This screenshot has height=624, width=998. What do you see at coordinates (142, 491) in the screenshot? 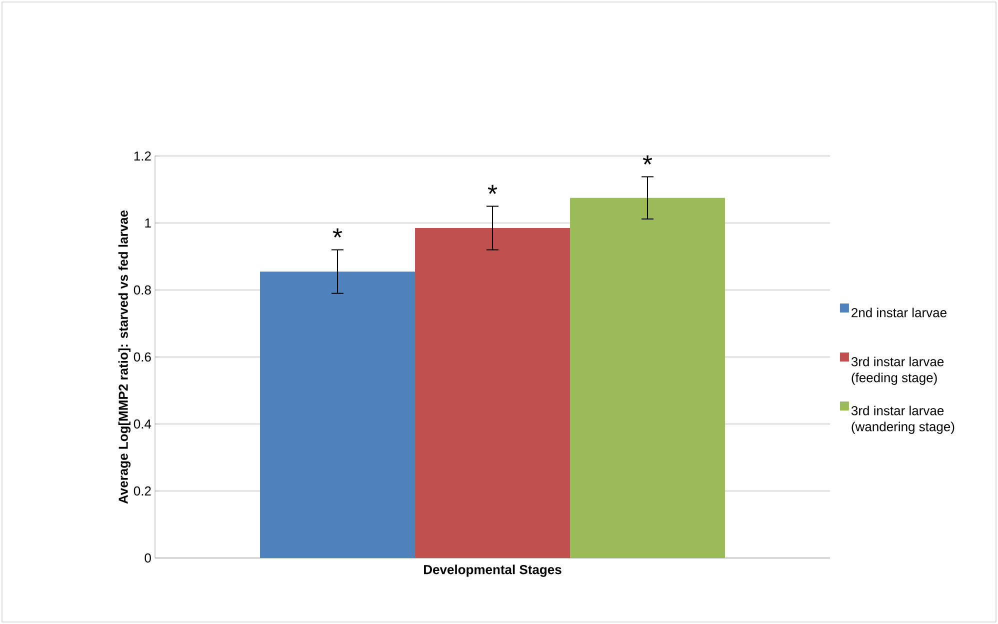
I see `y-tick-label: 0.2` at bounding box center [142, 491].